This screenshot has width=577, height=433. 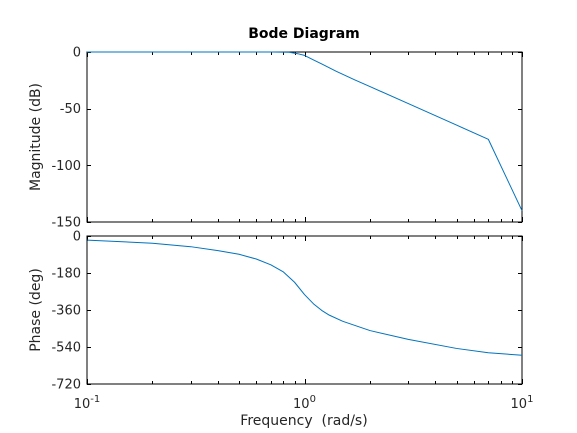 What do you see at coordinates (66, 348) in the screenshot?
I see `phase-ytick-label: -540` at bounding box center [66, 348].